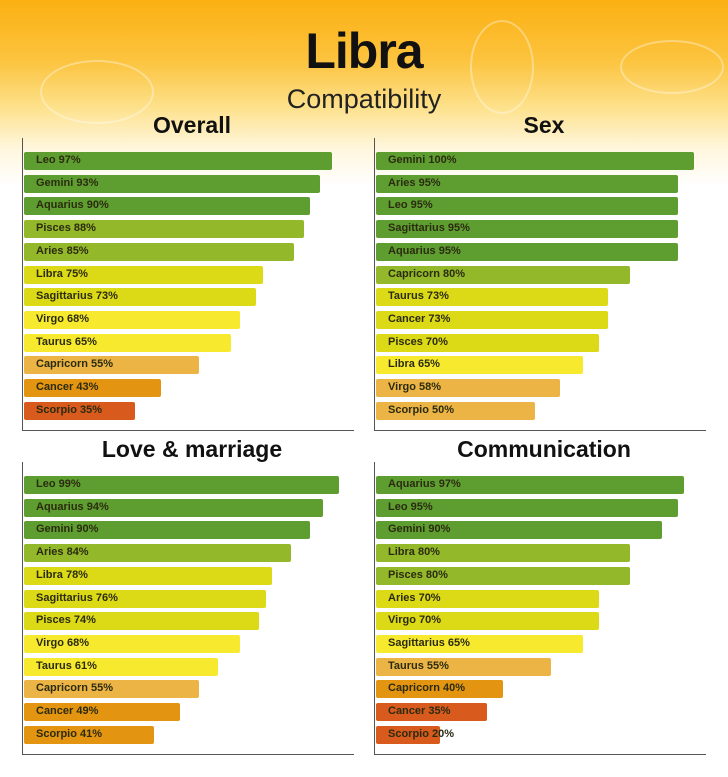 The image size is (728, 777). I want to click on bar-label: Sagittarius 95%, so click(429, 228).